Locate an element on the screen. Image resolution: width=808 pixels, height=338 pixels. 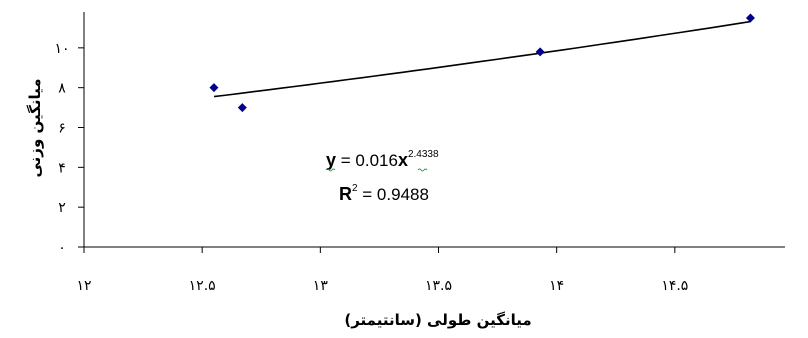
x-tick-label: ۱۳.۵ is located at coordinates (438, 286).